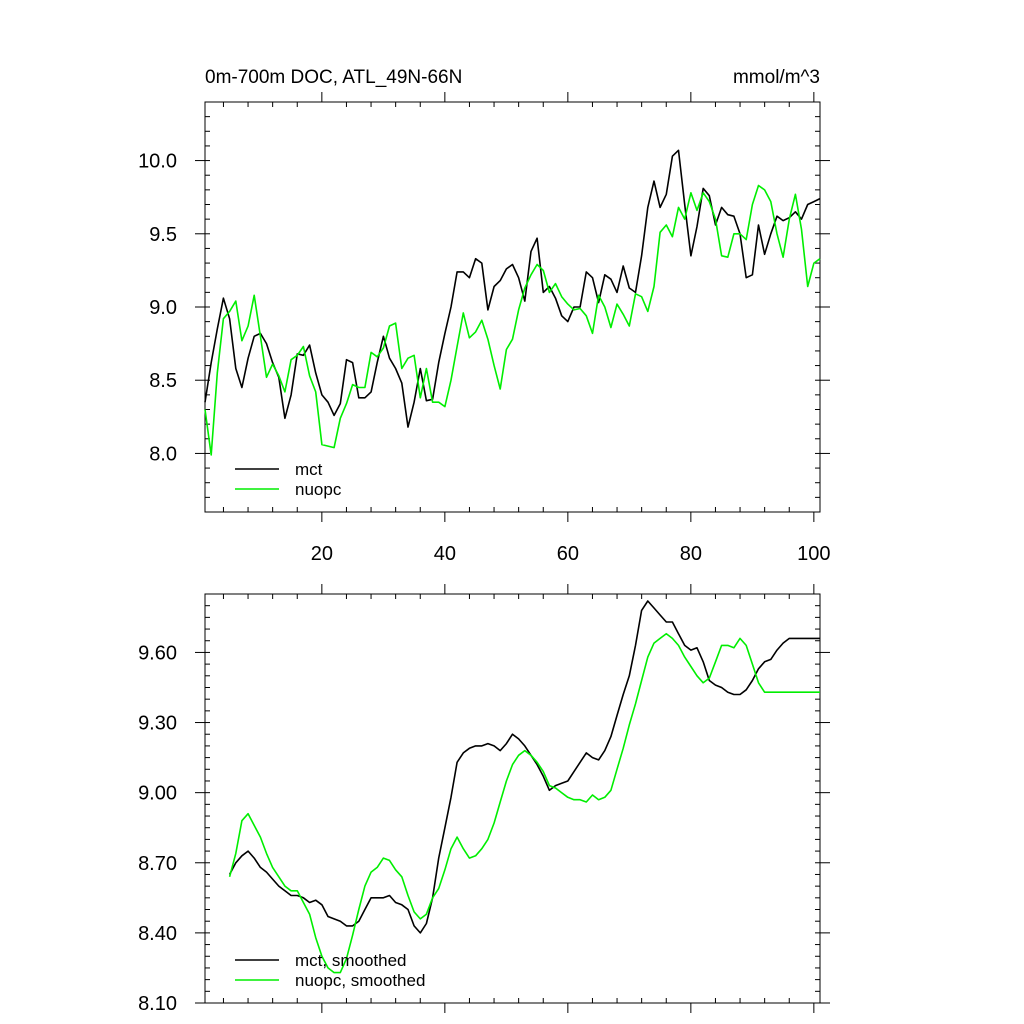  I want to click on x-tick-label: 80, so click(691, 554).